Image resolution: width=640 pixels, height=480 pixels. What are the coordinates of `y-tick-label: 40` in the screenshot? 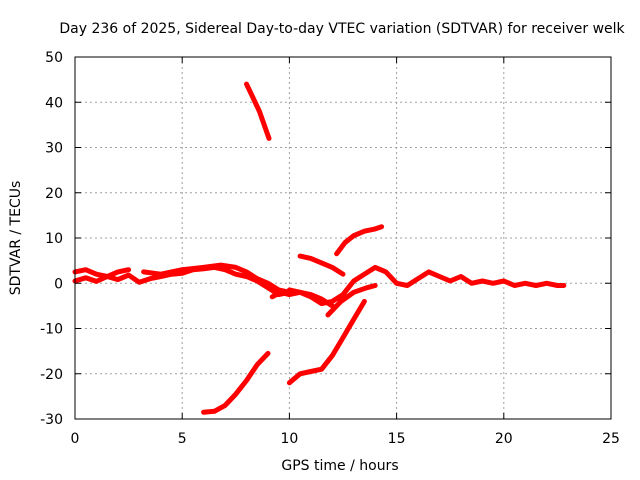 It's located at (54, 103).